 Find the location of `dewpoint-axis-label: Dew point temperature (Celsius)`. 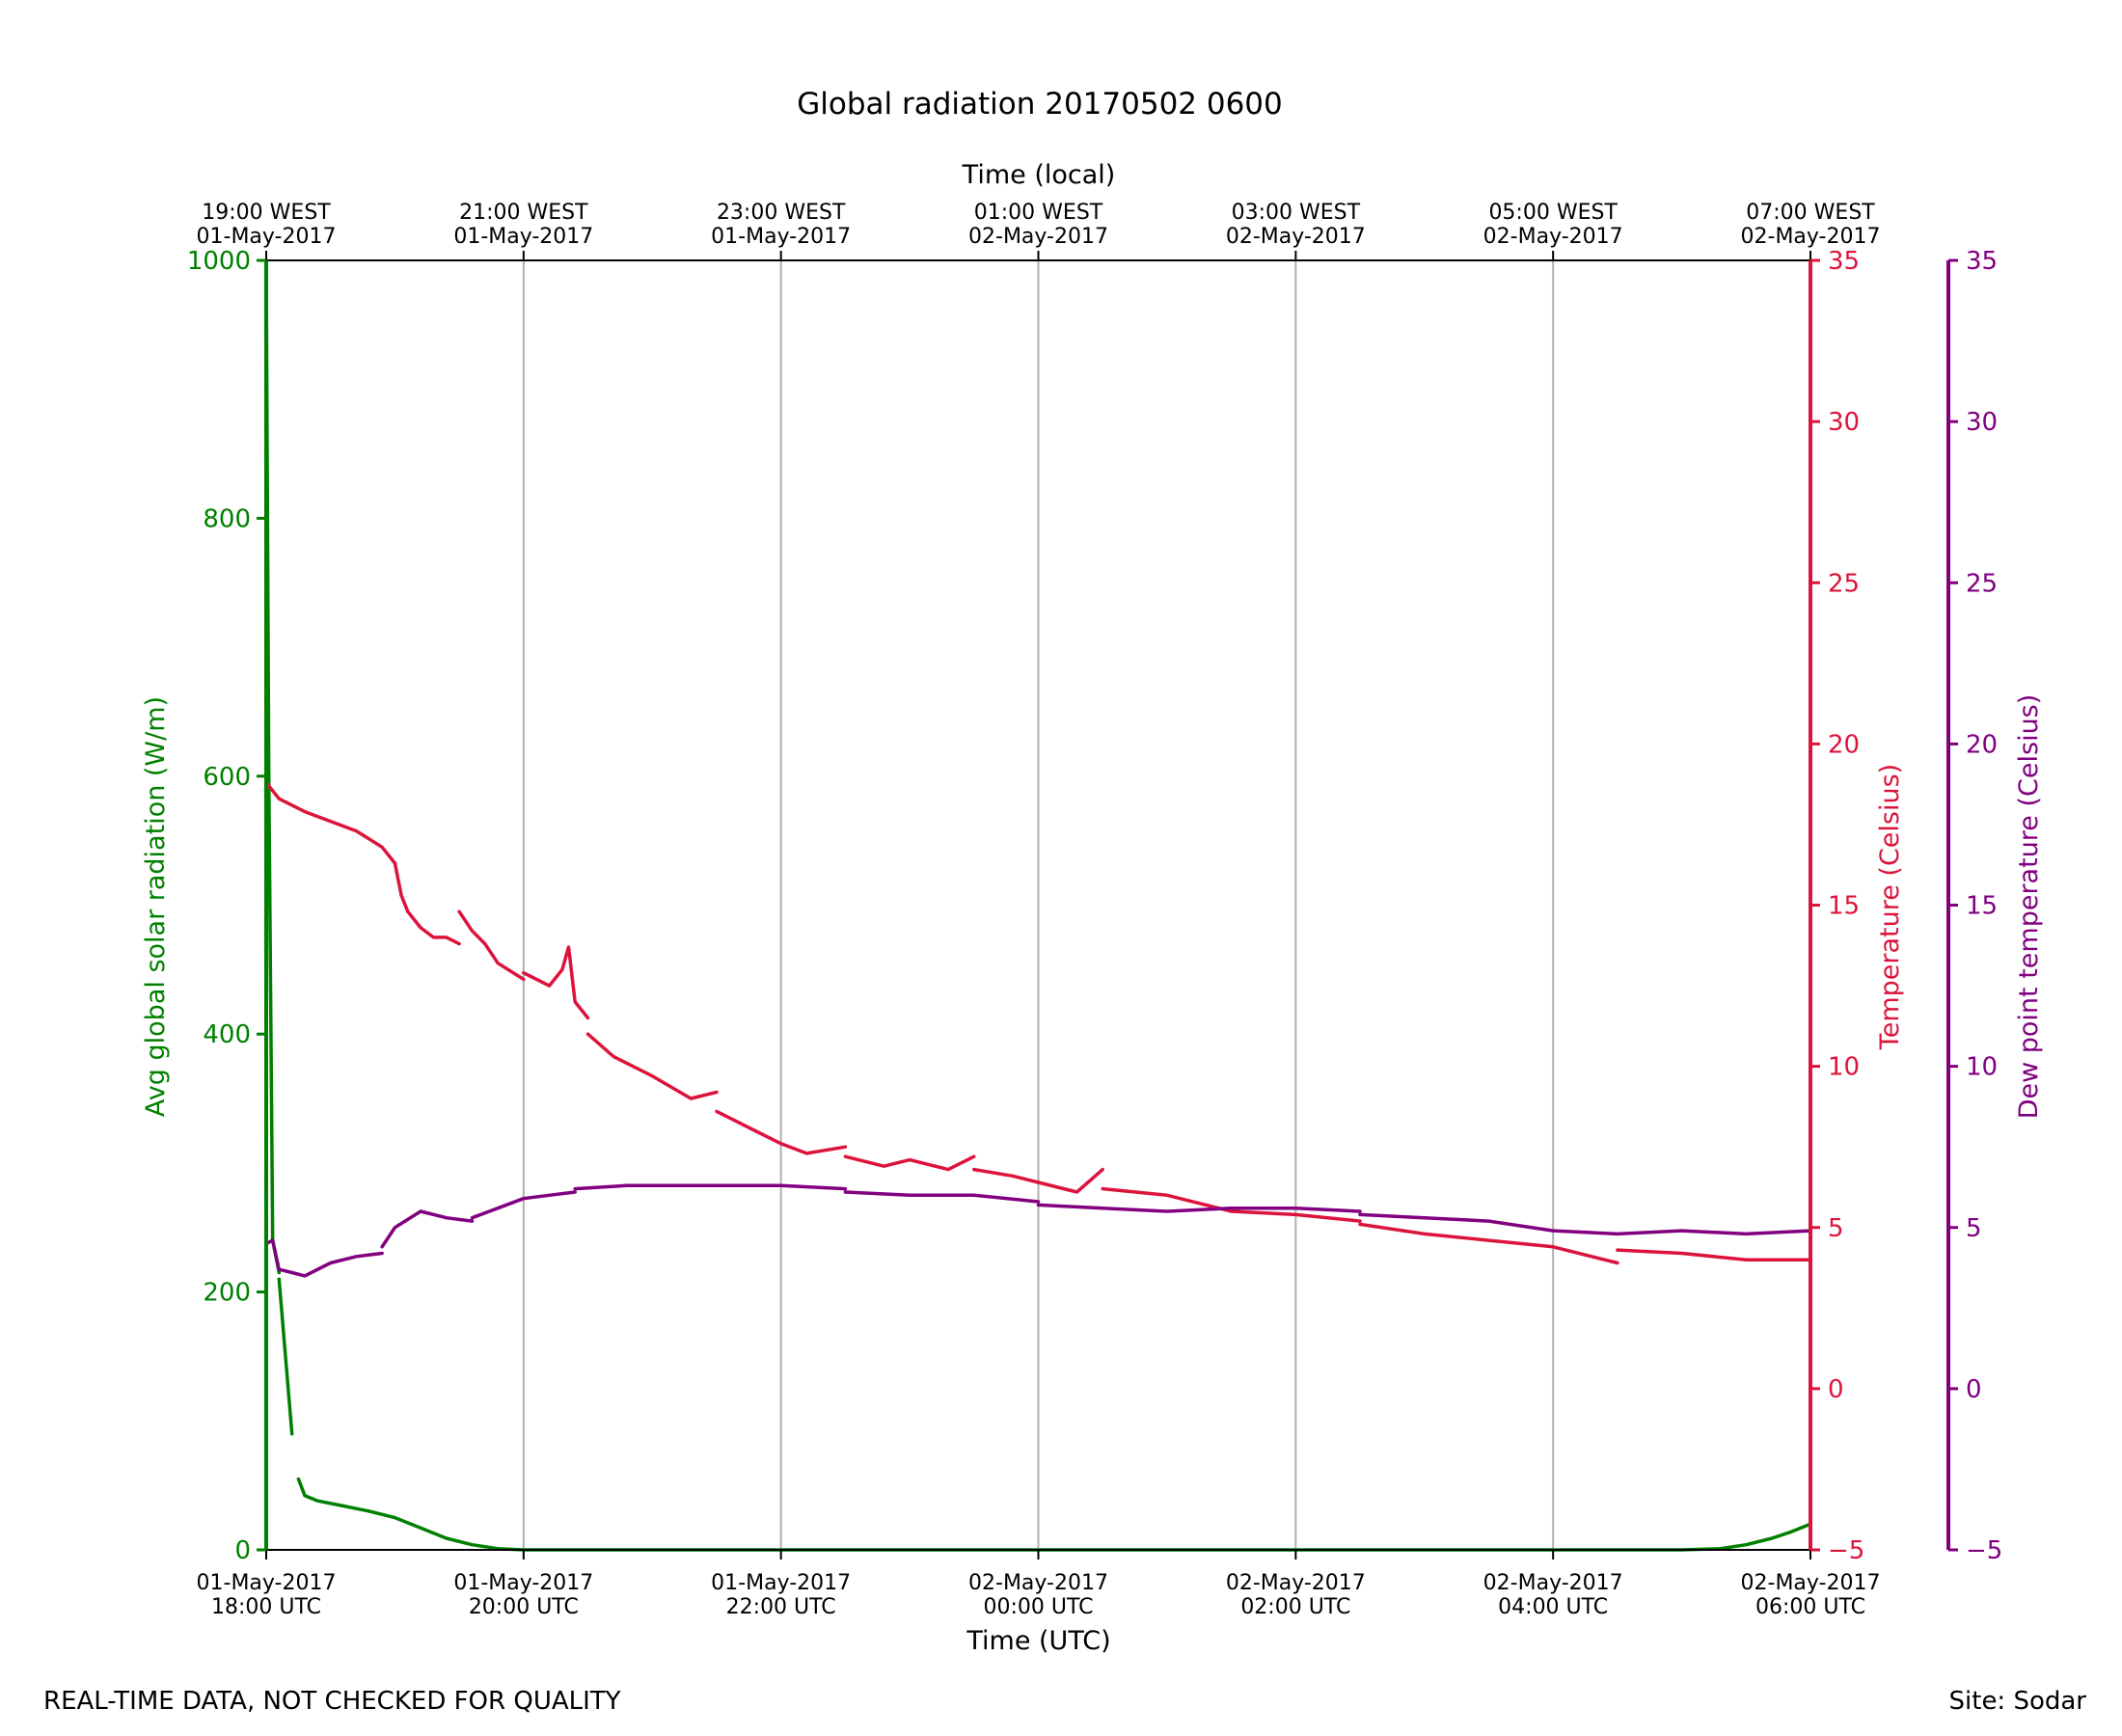

dewpoint-axis-label: Dew point temperature (Celsius) is located at coordinates (2029, 907).